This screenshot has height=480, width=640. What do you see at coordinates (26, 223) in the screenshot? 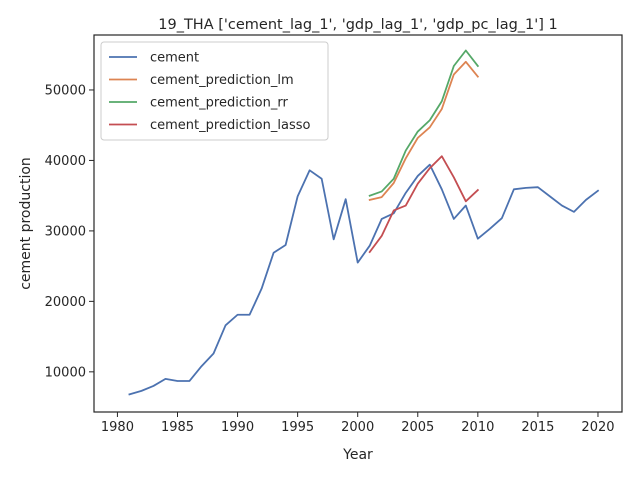
I see `y-axis-label: cement production` at bounding box center [26, 223].